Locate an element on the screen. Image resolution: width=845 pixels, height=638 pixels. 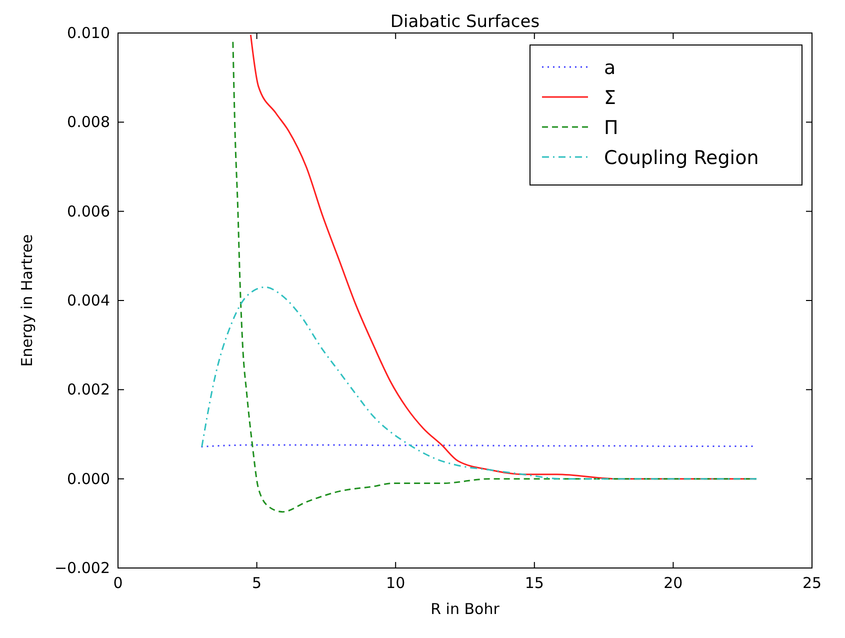
legend-label: Π is located at coordinates (611, 128).